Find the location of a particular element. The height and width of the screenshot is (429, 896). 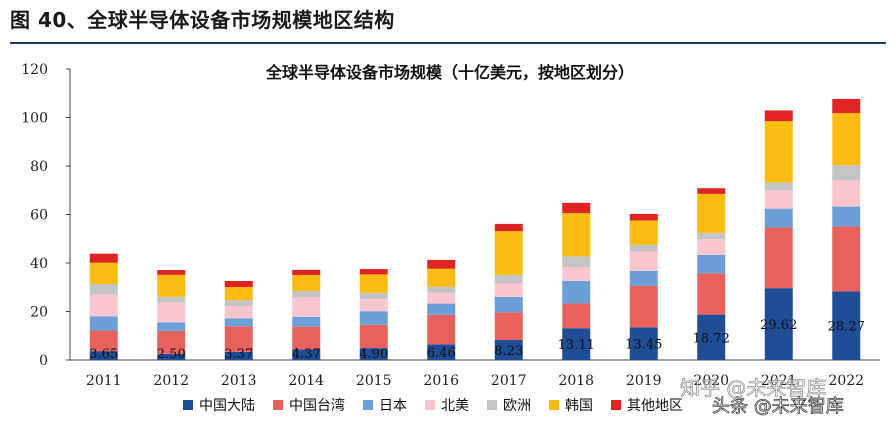

data-label: 3.37 is located at coordinates (238, 354).